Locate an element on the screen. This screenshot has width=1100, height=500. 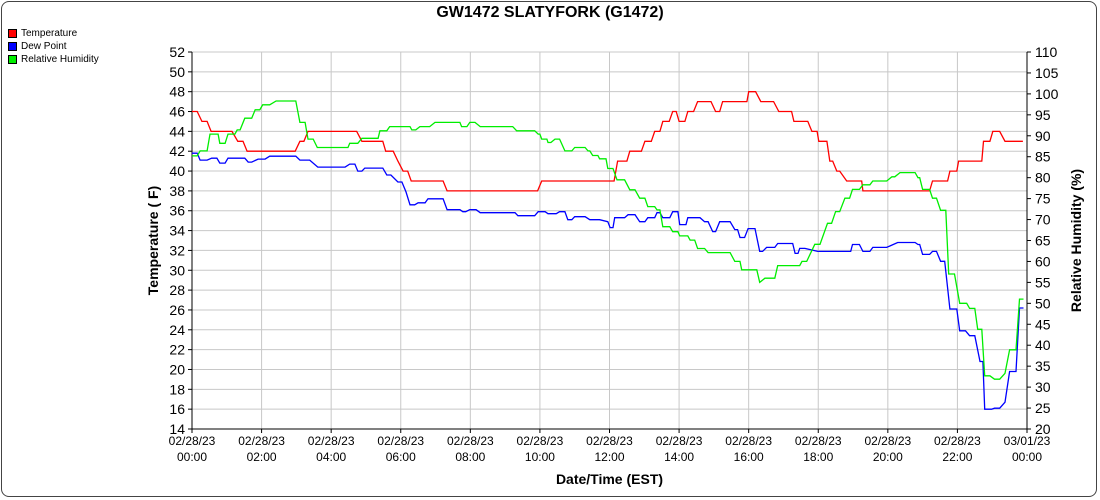
y-tick-label: 22 is located at coordinates (177, 350).